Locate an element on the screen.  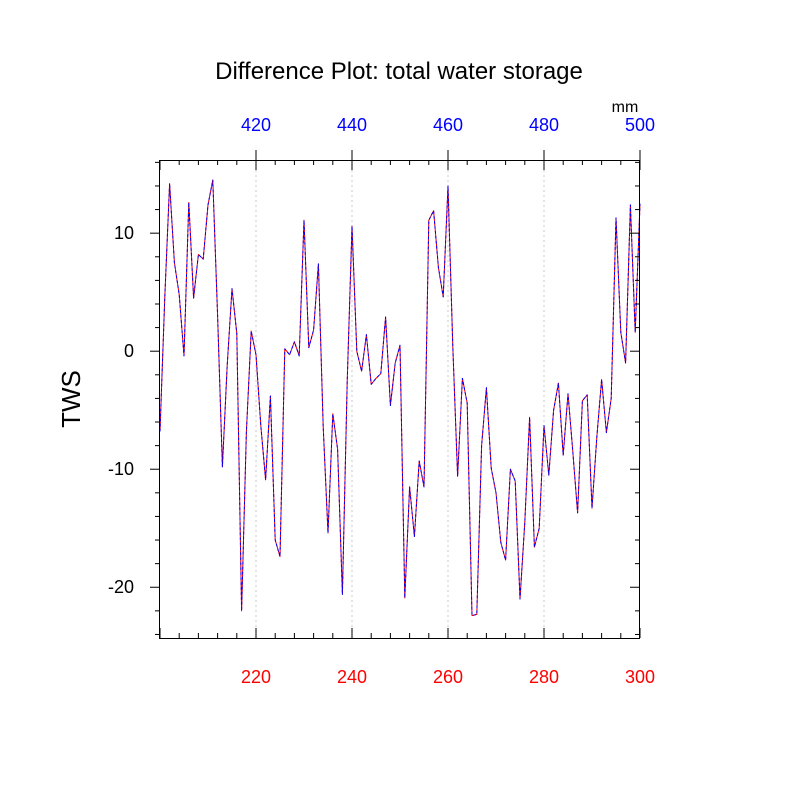
bottom-x-axis-labels: 220 240 260 280 300 is located at coordinates (448, 677).